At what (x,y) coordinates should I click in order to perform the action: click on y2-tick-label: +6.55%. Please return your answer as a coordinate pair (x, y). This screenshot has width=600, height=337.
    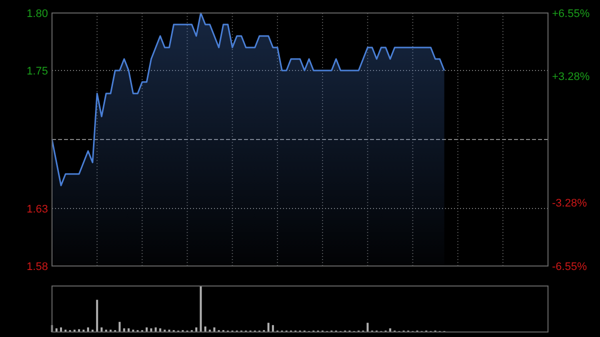
    Looking at the image, I should click on (571, 14).